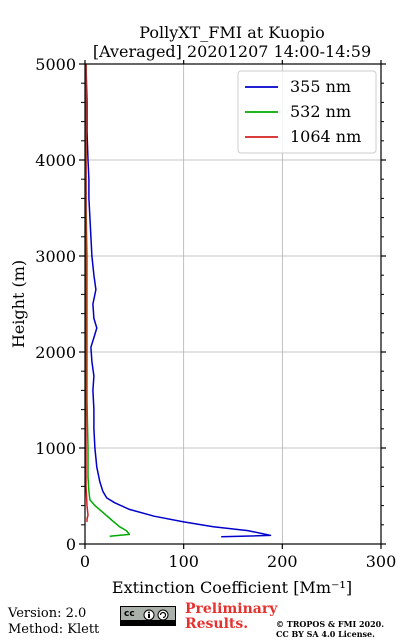 The height and width of the screenshot is (640, 400). What do you see at coordinates (232, 51) in the screenshot?
I see `chart-subtitle: [Averaged] 20201207 14:00-14:59` at bounding box center [232, 51].